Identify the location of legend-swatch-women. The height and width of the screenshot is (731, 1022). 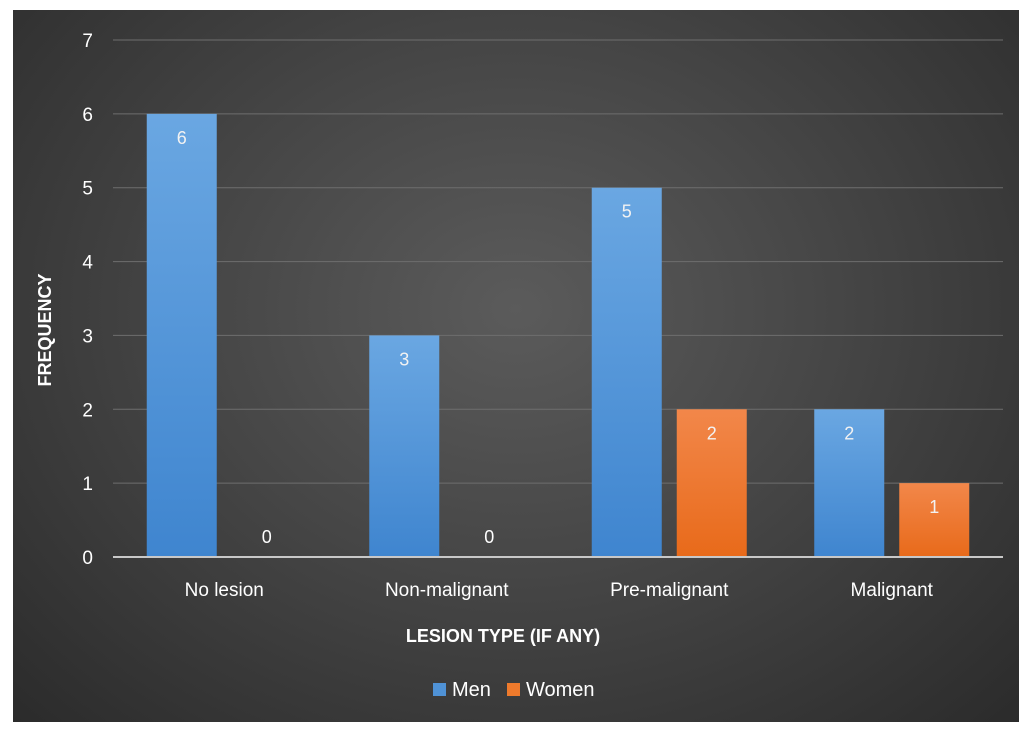
(513, 689).